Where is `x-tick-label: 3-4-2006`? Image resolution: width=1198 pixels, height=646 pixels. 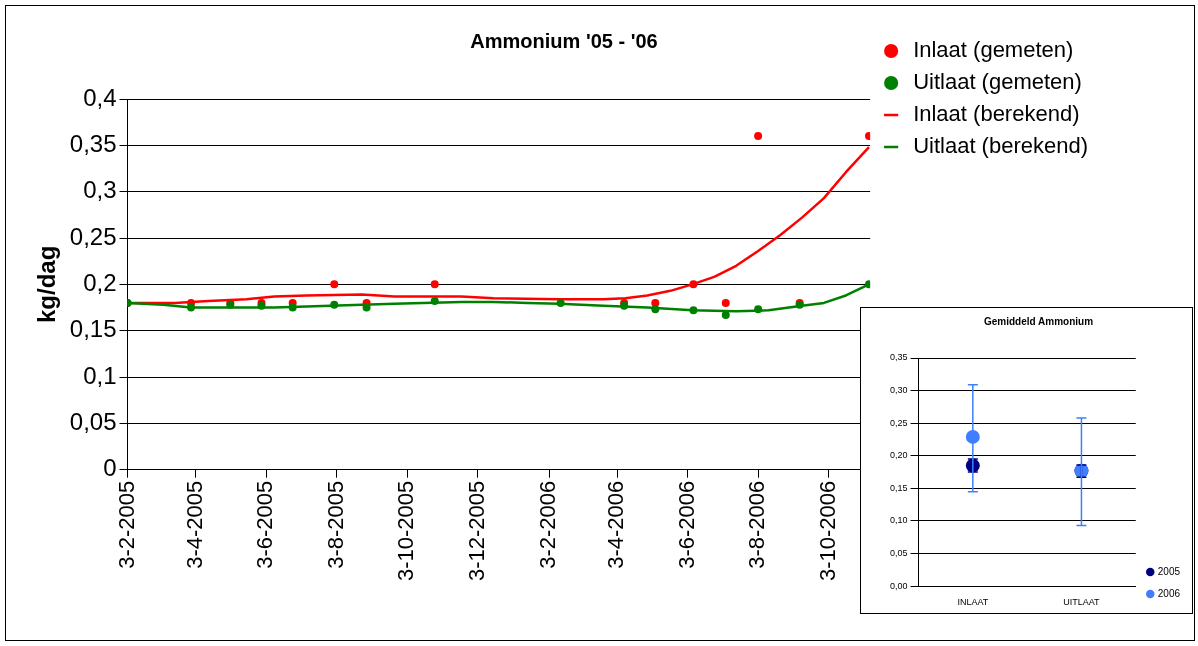 x-tick-label: 3-4-2006 is located at coordinates (616, 524).